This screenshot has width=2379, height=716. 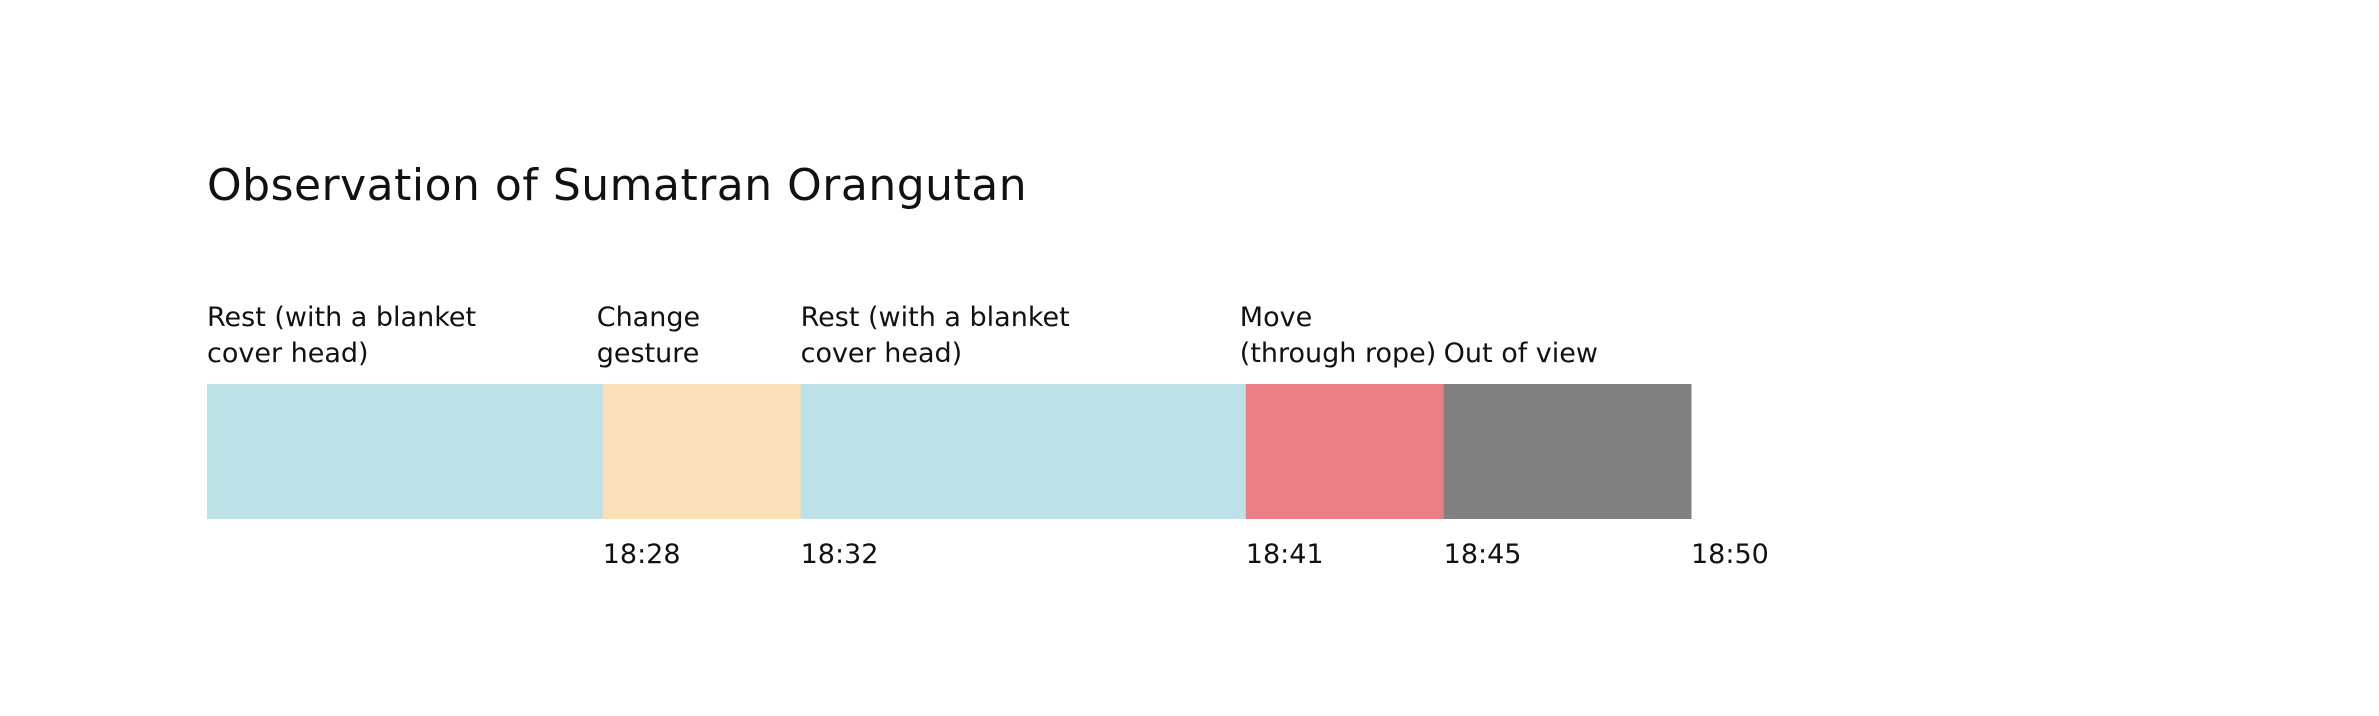 I want to click on tick-label-3: 18:41, so click(x=1285, y=554).